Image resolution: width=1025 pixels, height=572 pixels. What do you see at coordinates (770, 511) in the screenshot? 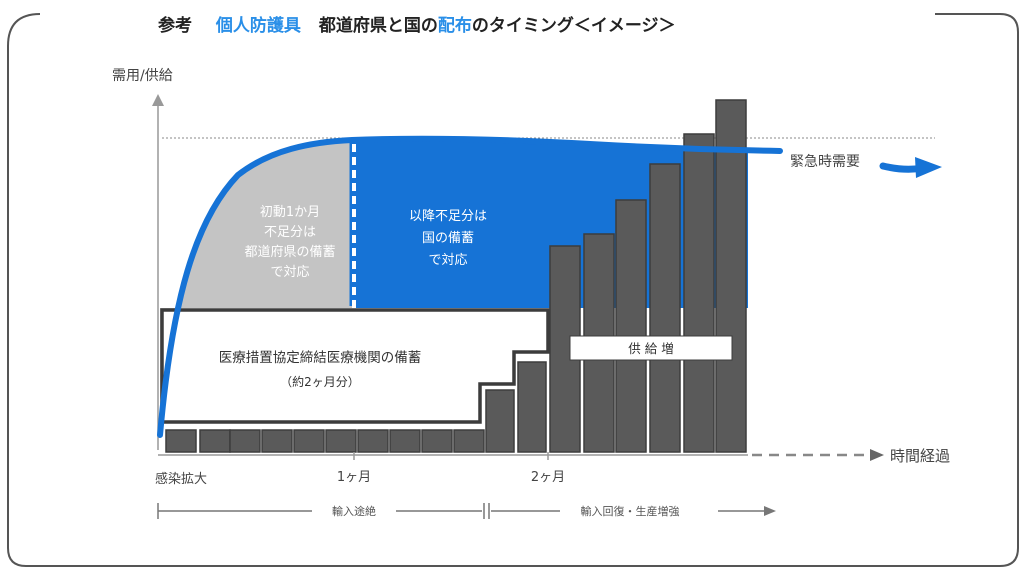
I see `timeline-arrow` at bounding box center [770, 511].